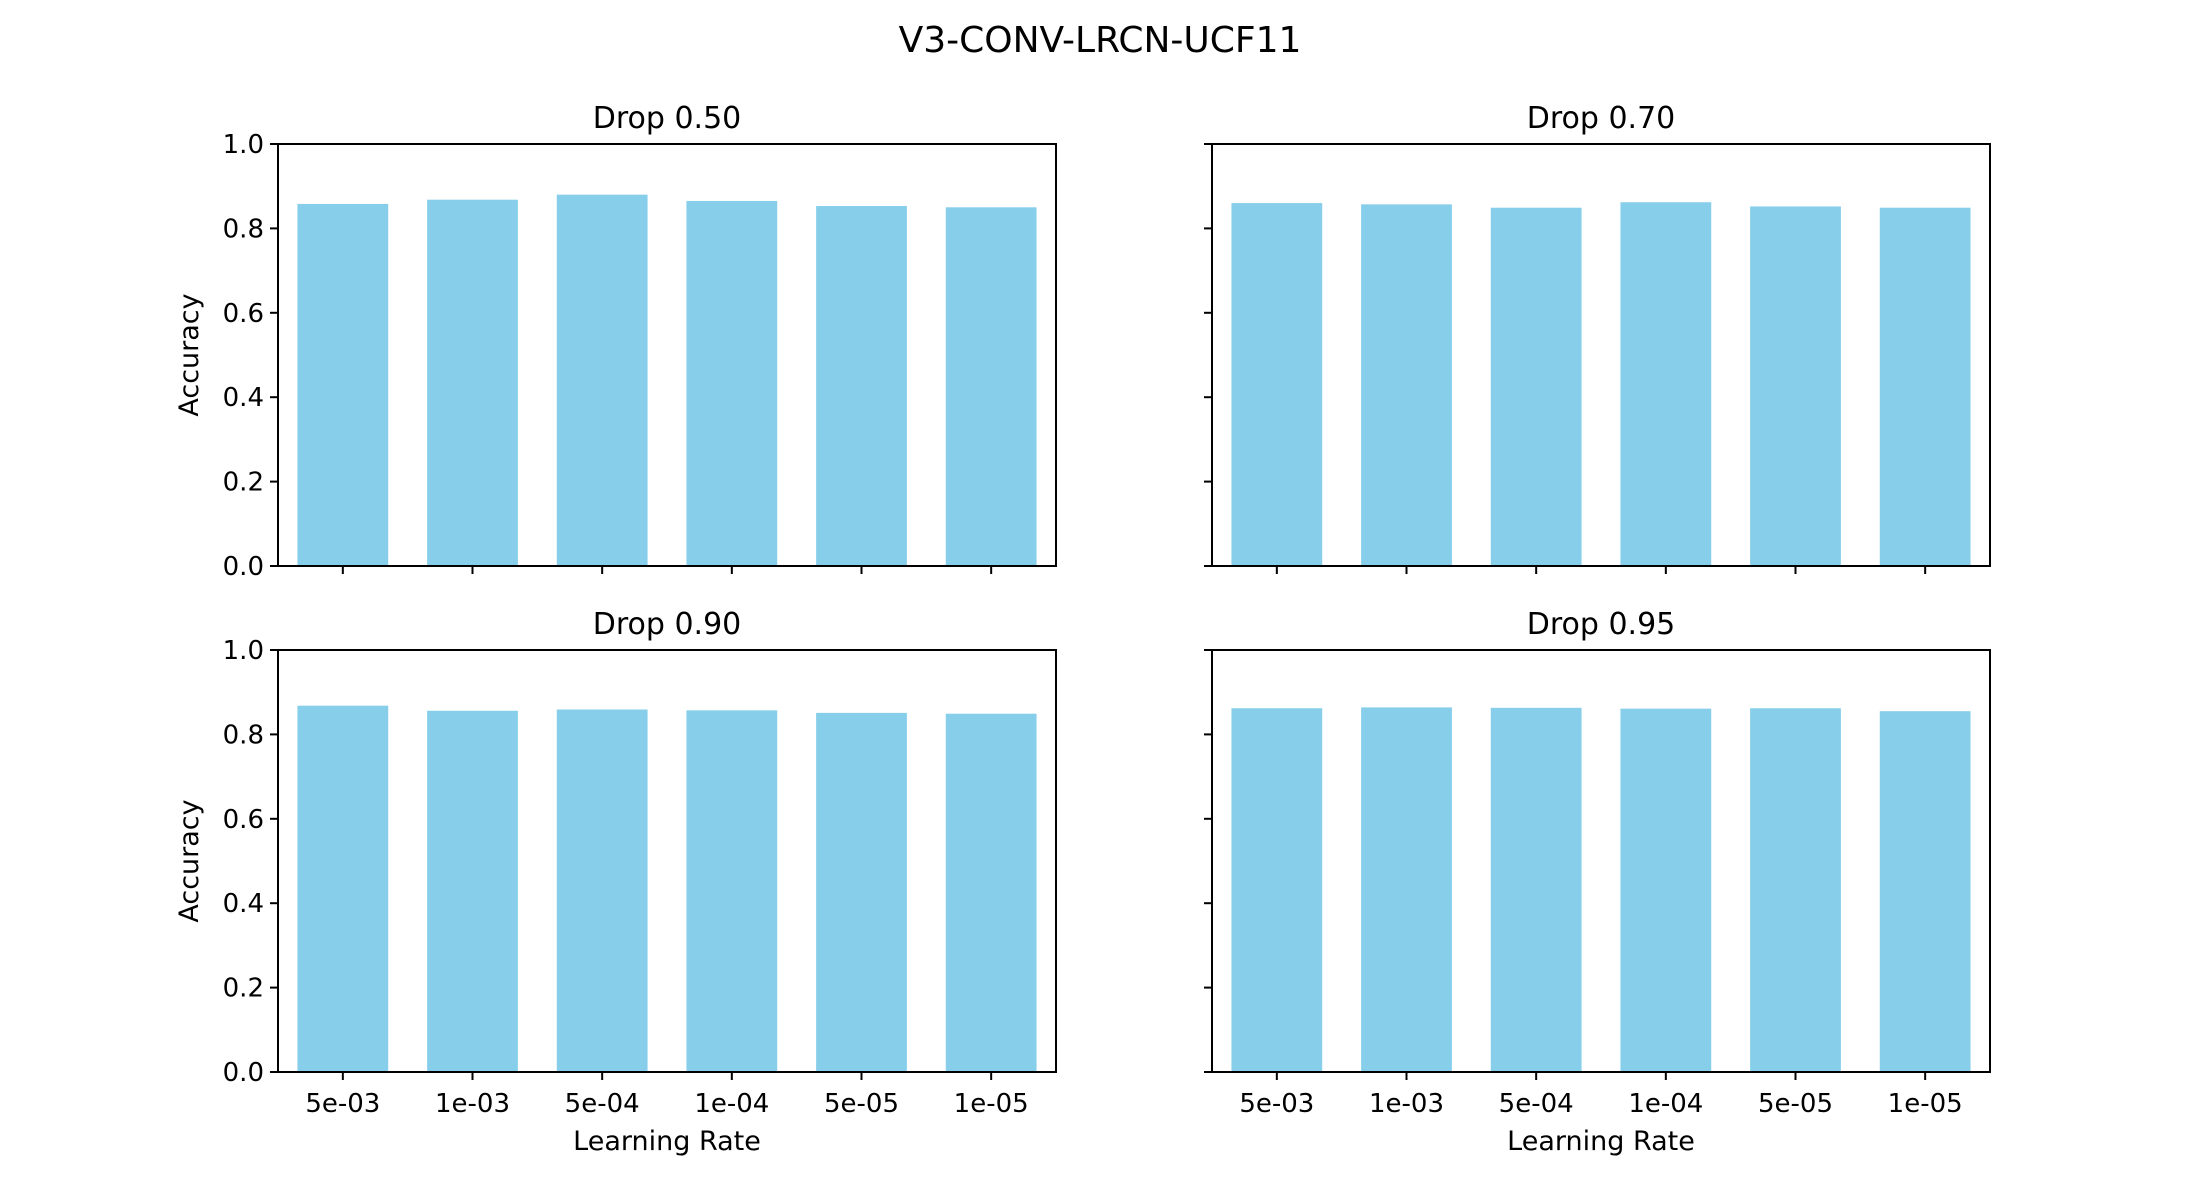  Describe the element at coordinates (1601, 624) in the screenshot. I see `subplot-title: Drop 0.95` at that location.